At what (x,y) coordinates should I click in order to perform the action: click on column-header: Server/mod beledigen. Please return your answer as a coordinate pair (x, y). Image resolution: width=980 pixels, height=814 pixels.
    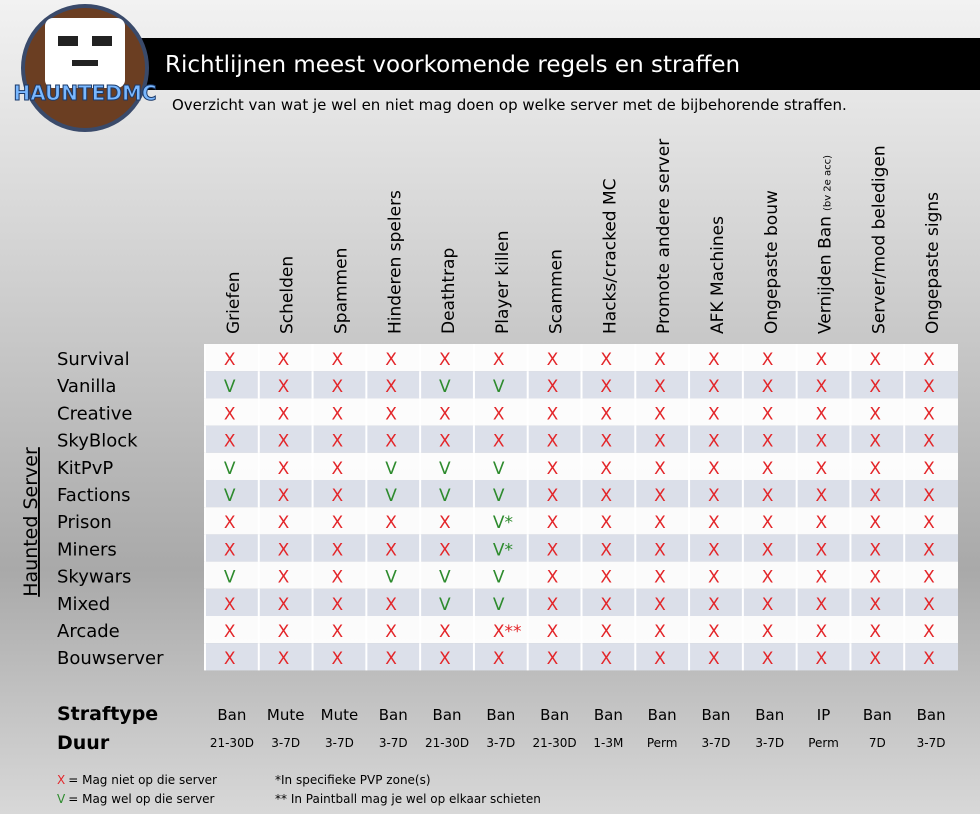
    Looking at the image, I should click on (879, 239).